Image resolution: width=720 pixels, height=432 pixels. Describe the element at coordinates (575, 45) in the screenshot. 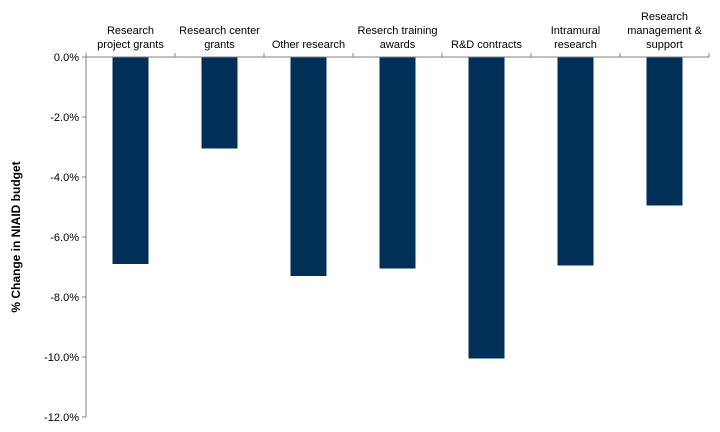

I see `category-label-line: research` at that location.